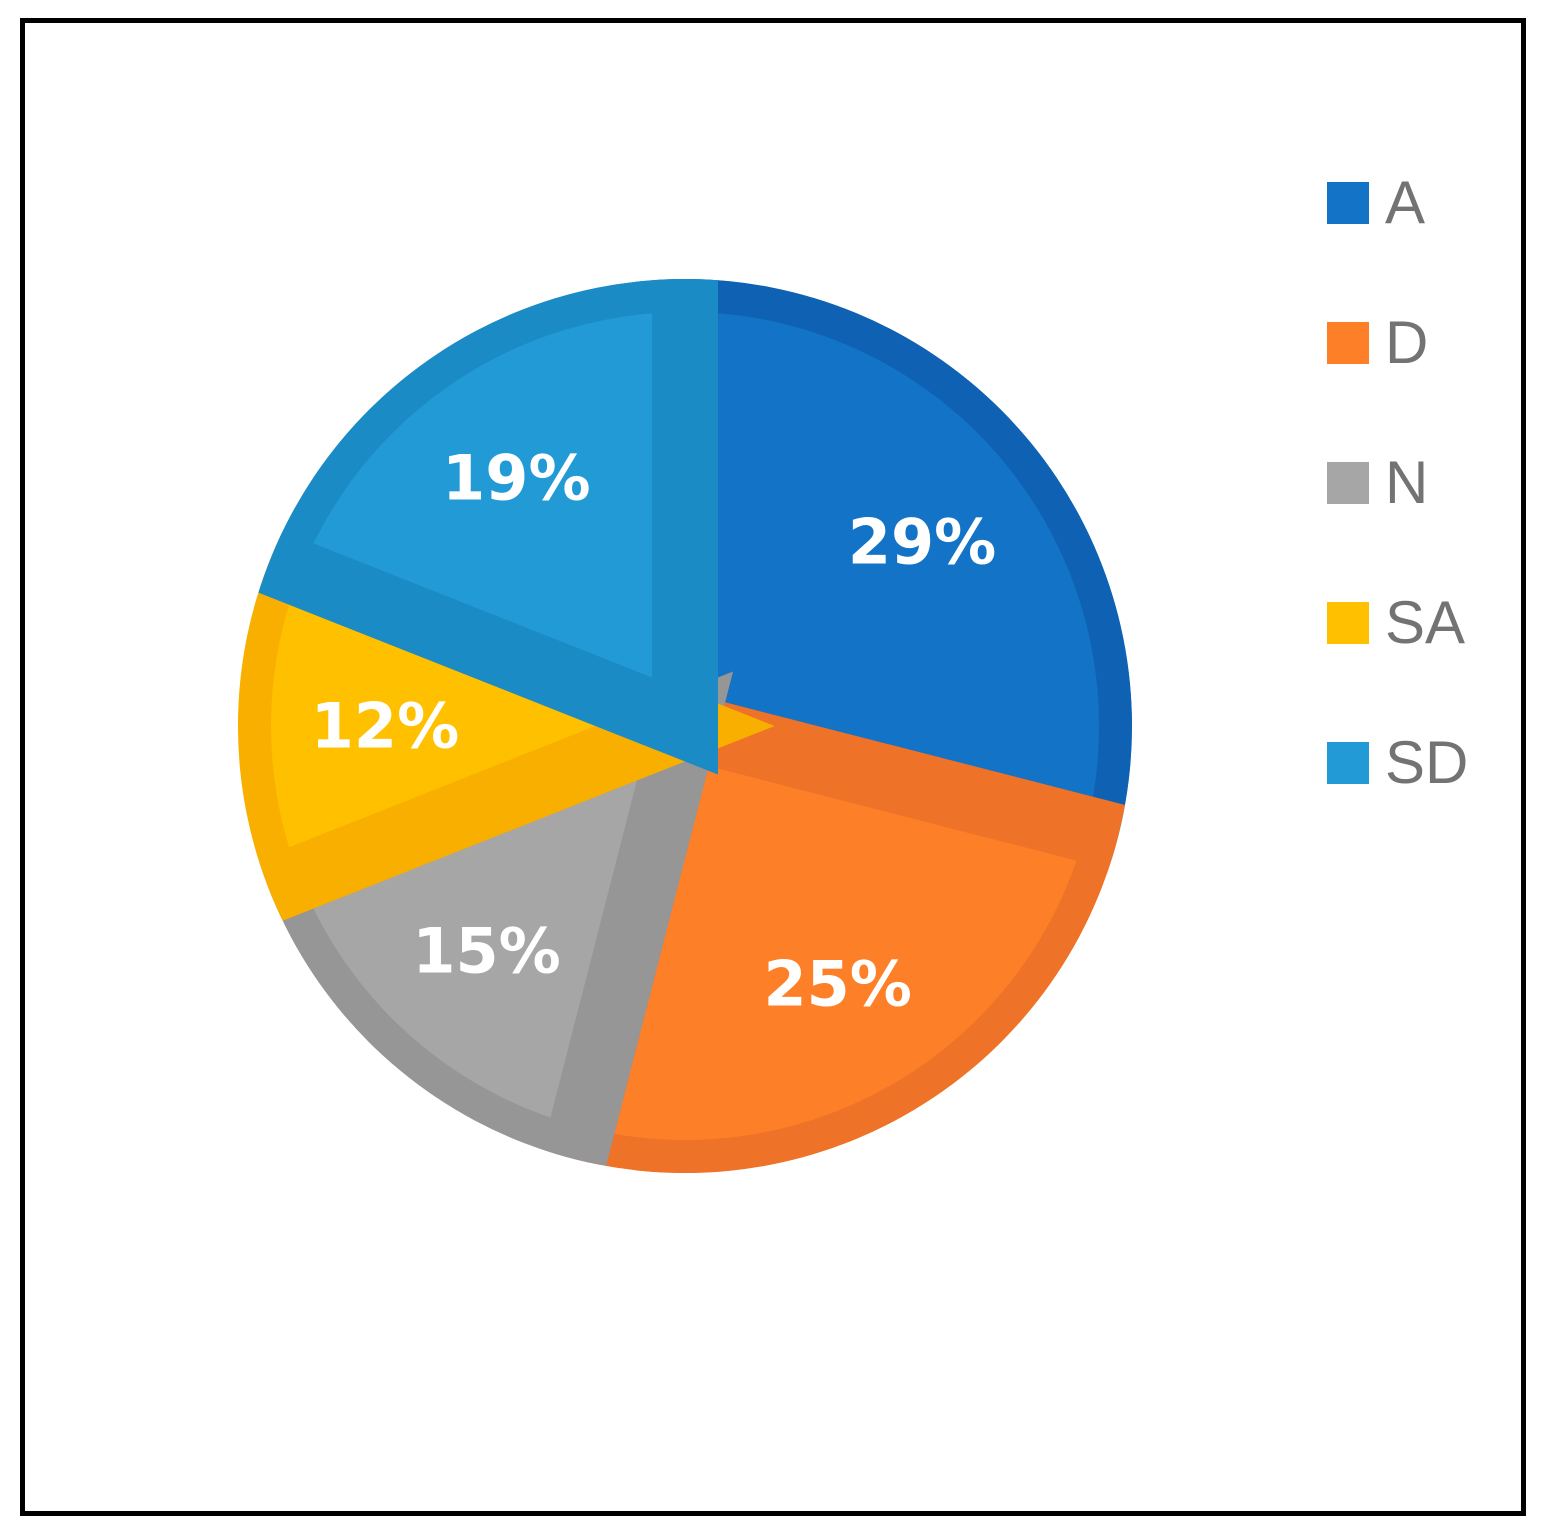 This screenshot has width=1542, height=1534. What do you see at coordinates (385, 726) in the screenshot?
I see `data-label-sa: 12%` at bounding box center [385, 726].